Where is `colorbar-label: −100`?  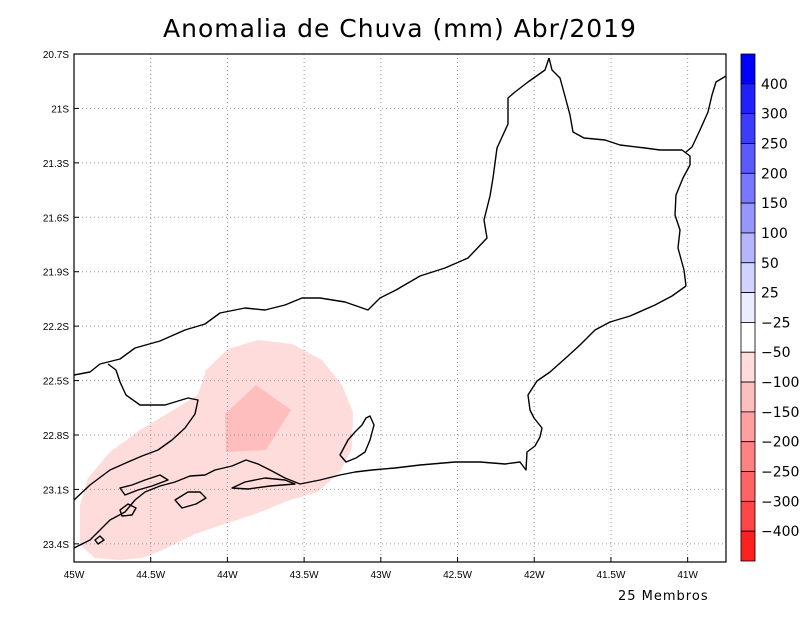
colorbar-label: −100 is located at coordinates (780, 383).